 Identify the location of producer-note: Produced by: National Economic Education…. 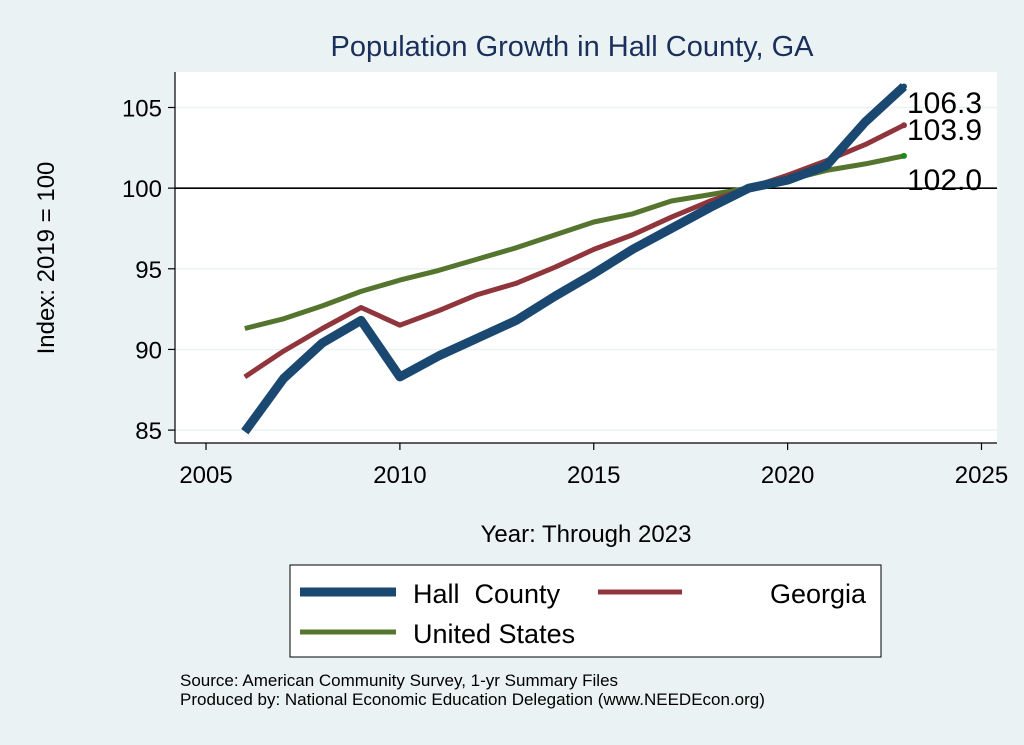
(472, 699).